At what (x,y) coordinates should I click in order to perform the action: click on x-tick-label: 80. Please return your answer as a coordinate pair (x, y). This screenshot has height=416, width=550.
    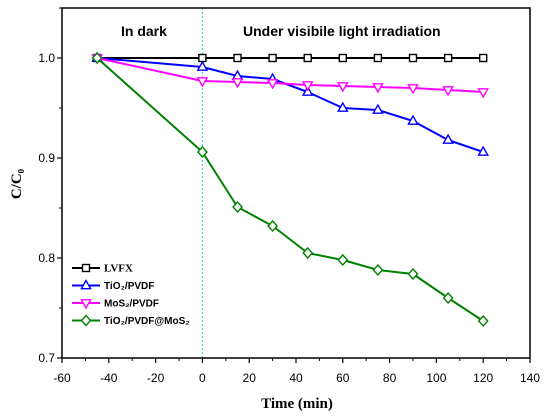
    Looking at the image, I should click on (390, 378).